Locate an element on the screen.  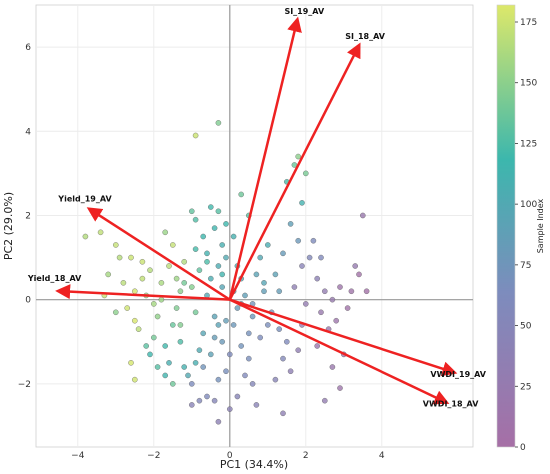
x-axis-title: PC1 (34.4%) is located at coordinates (254, 464).